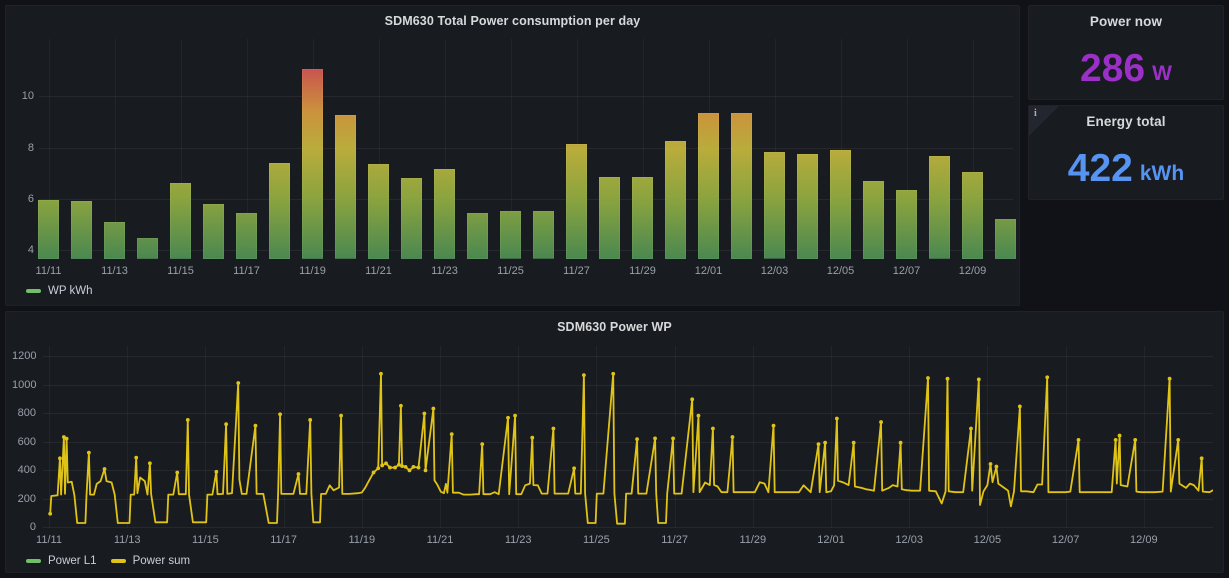 The image size is (1229, 578). I want to click on energy-total-unit: kWh, so click(1162, 173).